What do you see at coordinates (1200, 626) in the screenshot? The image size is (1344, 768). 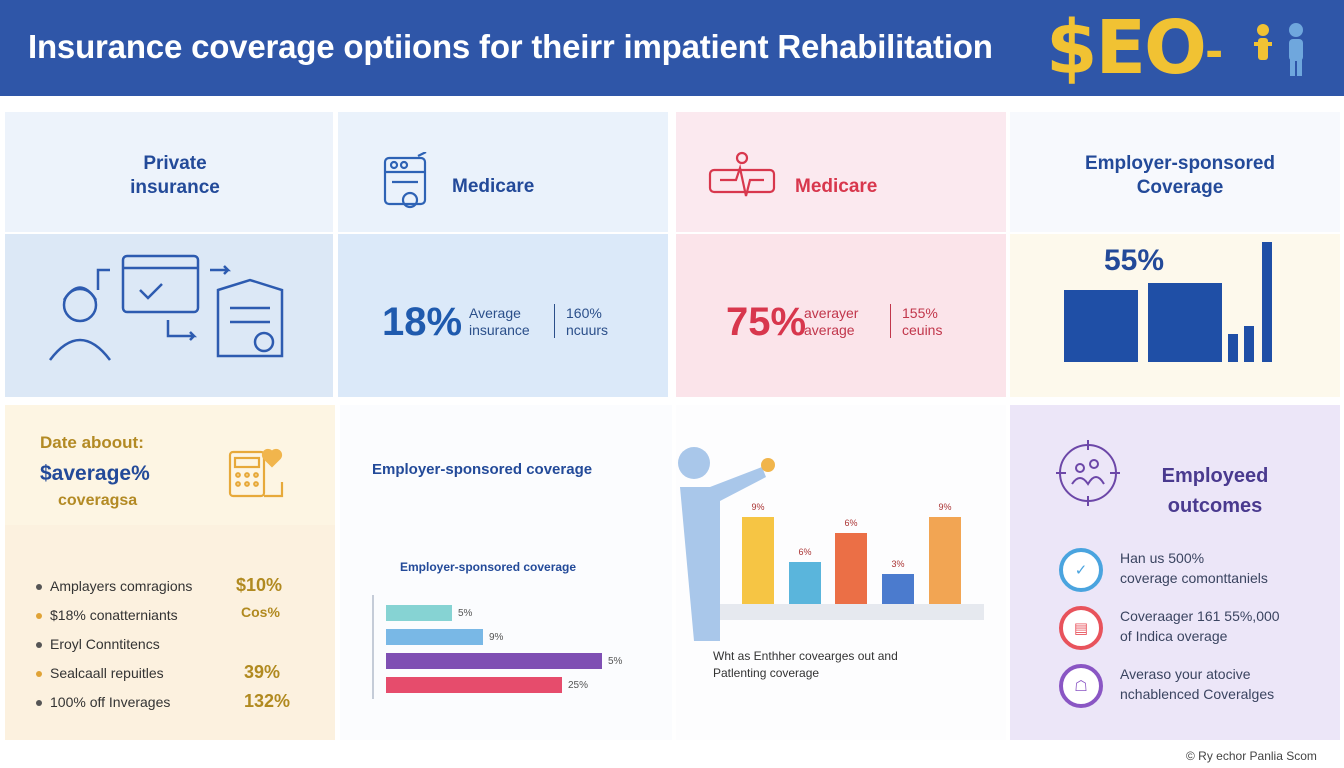 I see `outcome-text: Coveraager 161 55%,000 of Indica overage` at bounding box center [1200, 626].